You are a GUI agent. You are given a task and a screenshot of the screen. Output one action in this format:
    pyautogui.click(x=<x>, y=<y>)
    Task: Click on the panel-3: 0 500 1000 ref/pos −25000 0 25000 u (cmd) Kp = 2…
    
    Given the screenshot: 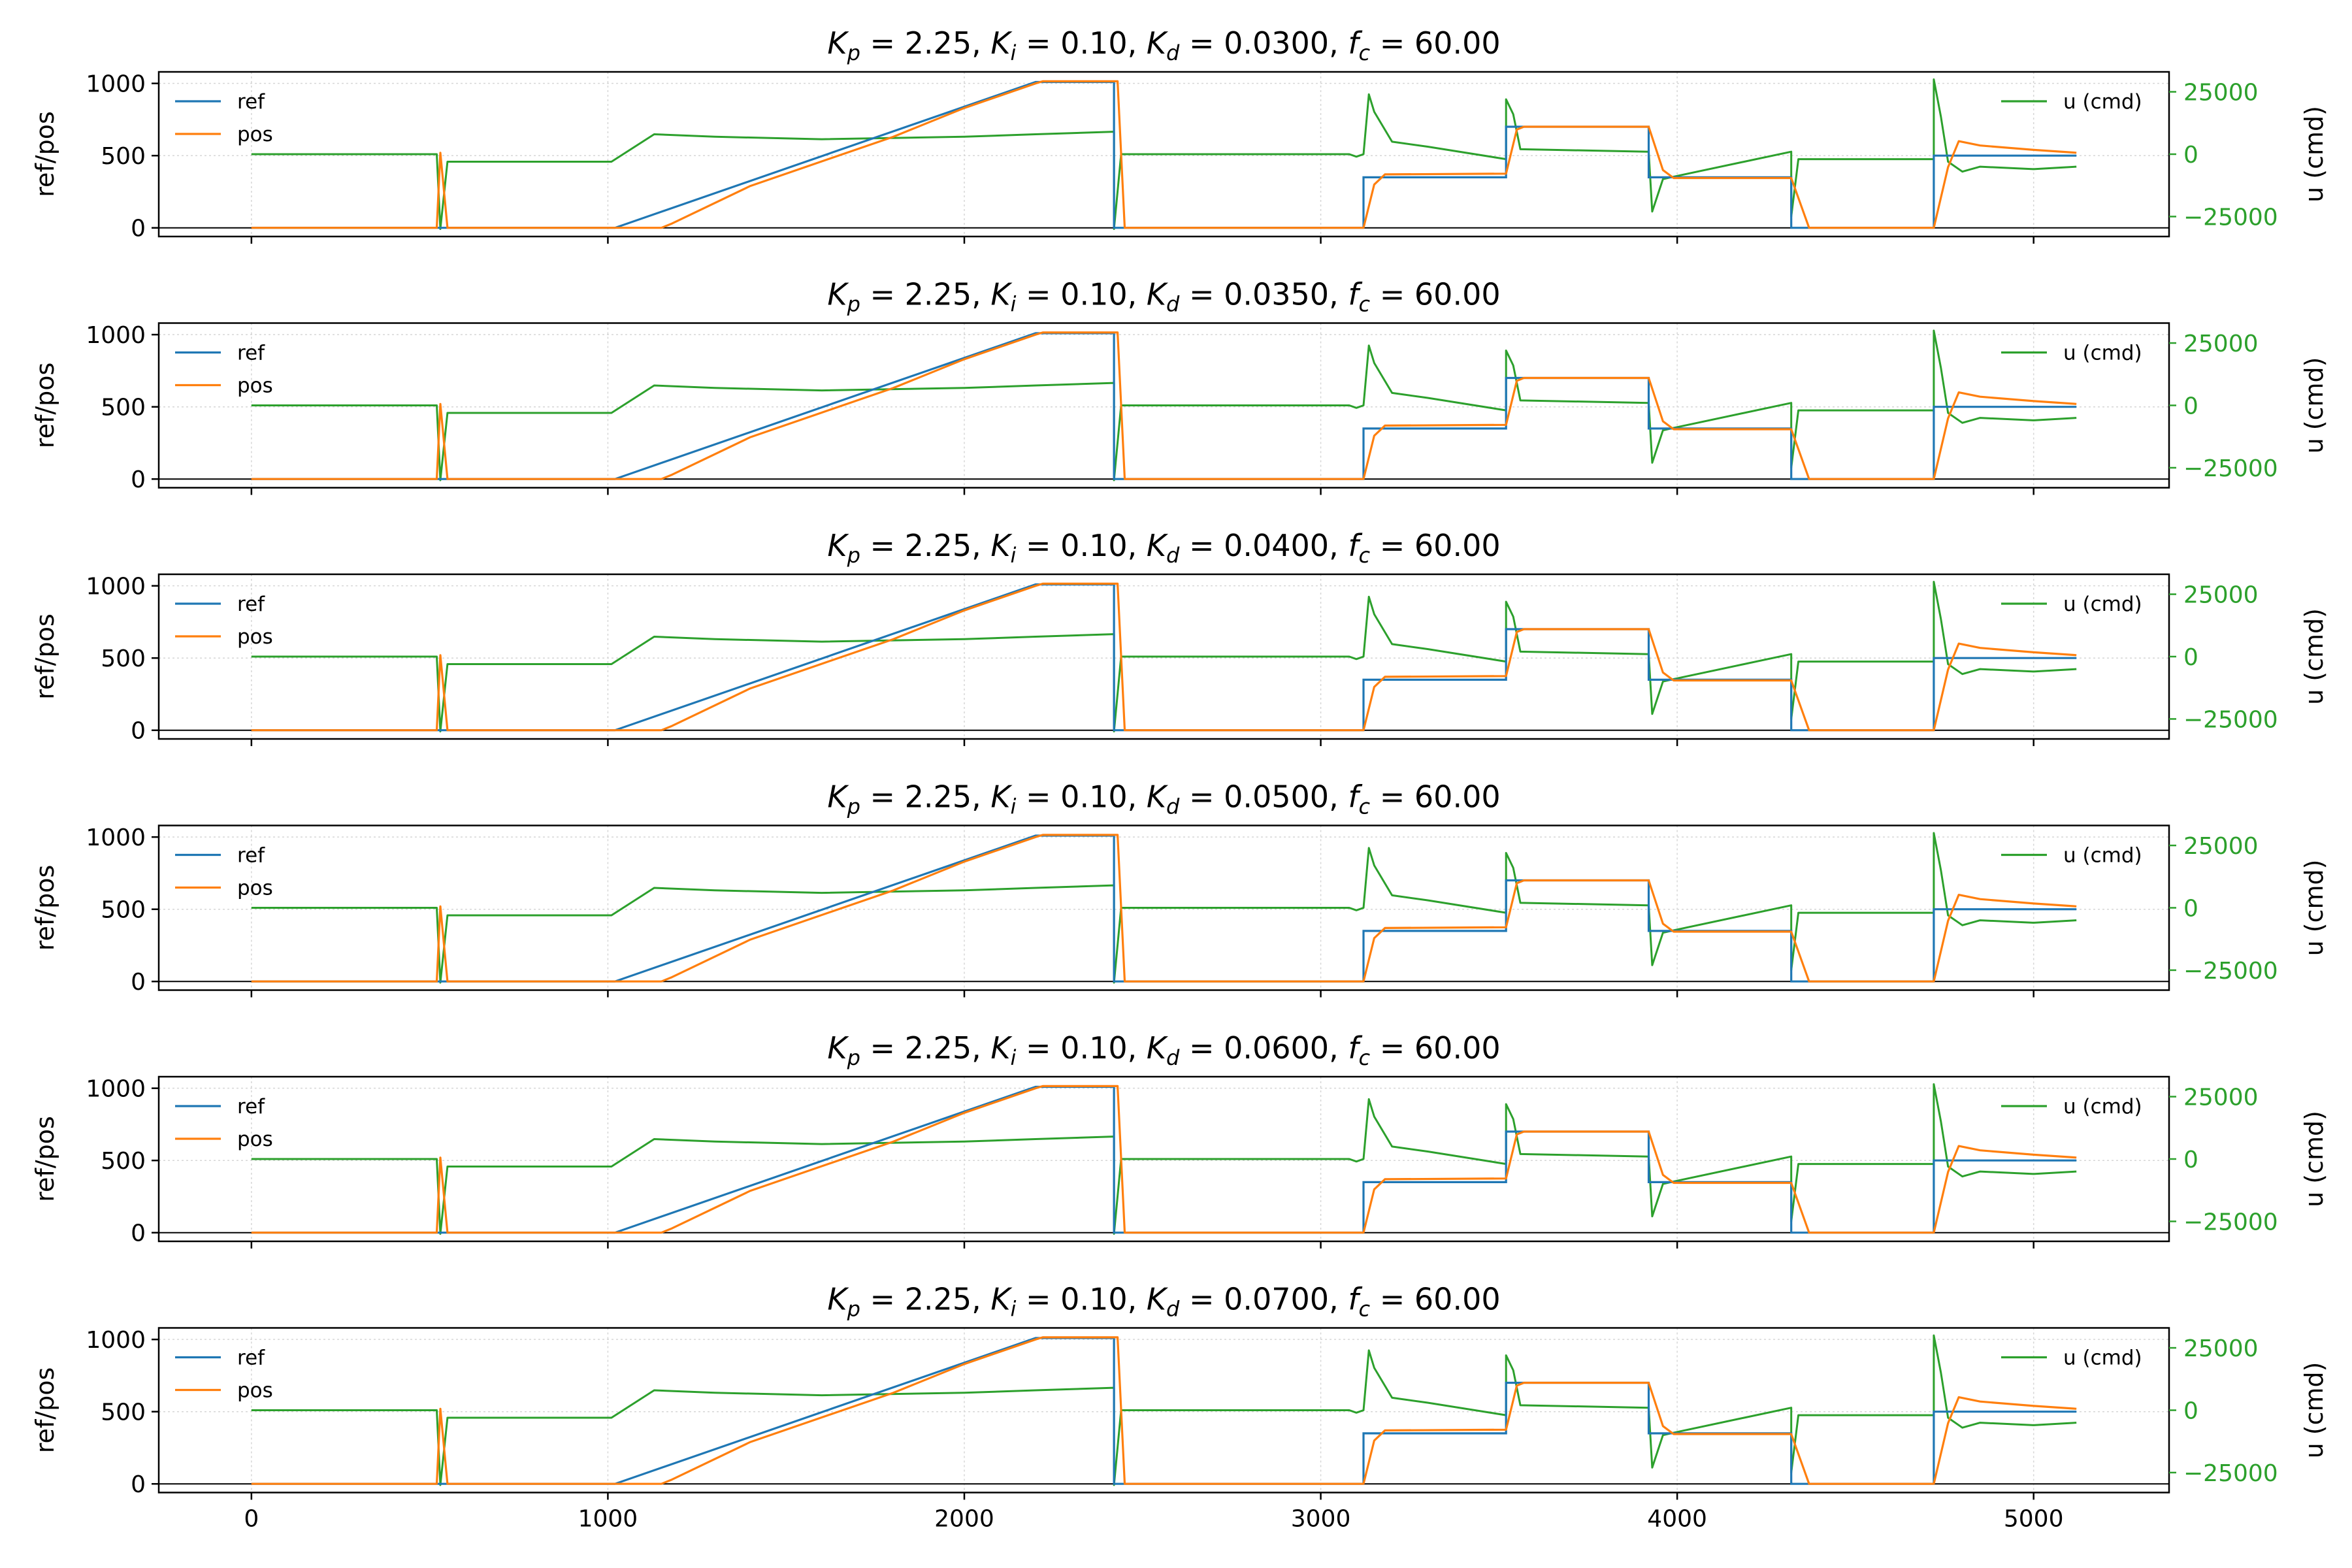 What is the action you would take?
    pyautogui.click(x=1179, y=637)
    